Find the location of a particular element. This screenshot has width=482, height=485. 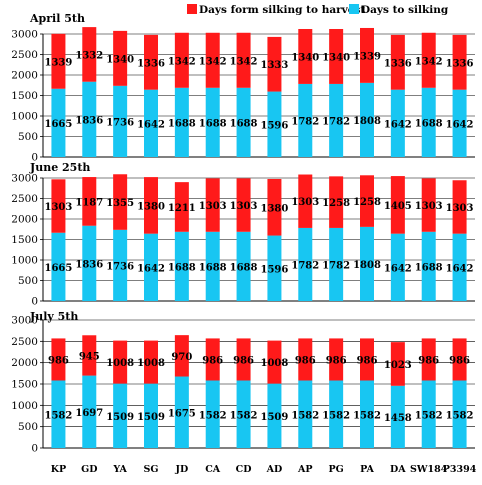

data-label-silking: 1665 is located at coordinates (59, 124).